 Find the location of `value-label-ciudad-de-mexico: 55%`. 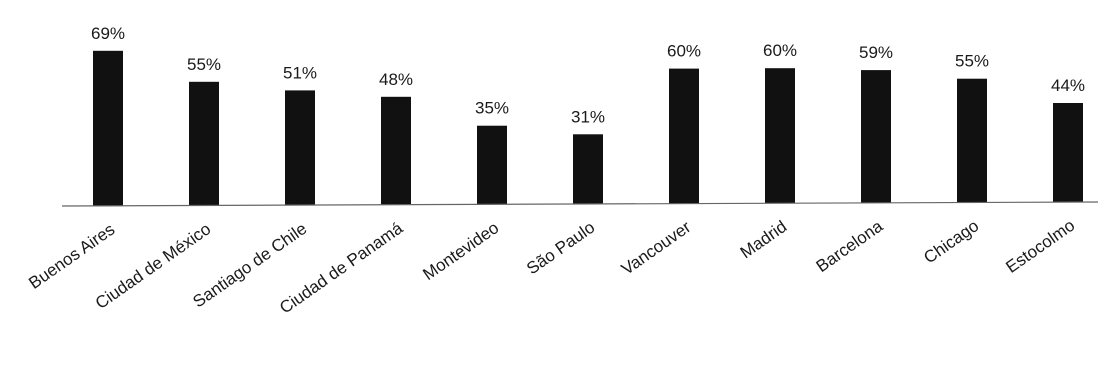

value-label-ciudad-de-mexico: 55% is located at coordinates (204, 64).